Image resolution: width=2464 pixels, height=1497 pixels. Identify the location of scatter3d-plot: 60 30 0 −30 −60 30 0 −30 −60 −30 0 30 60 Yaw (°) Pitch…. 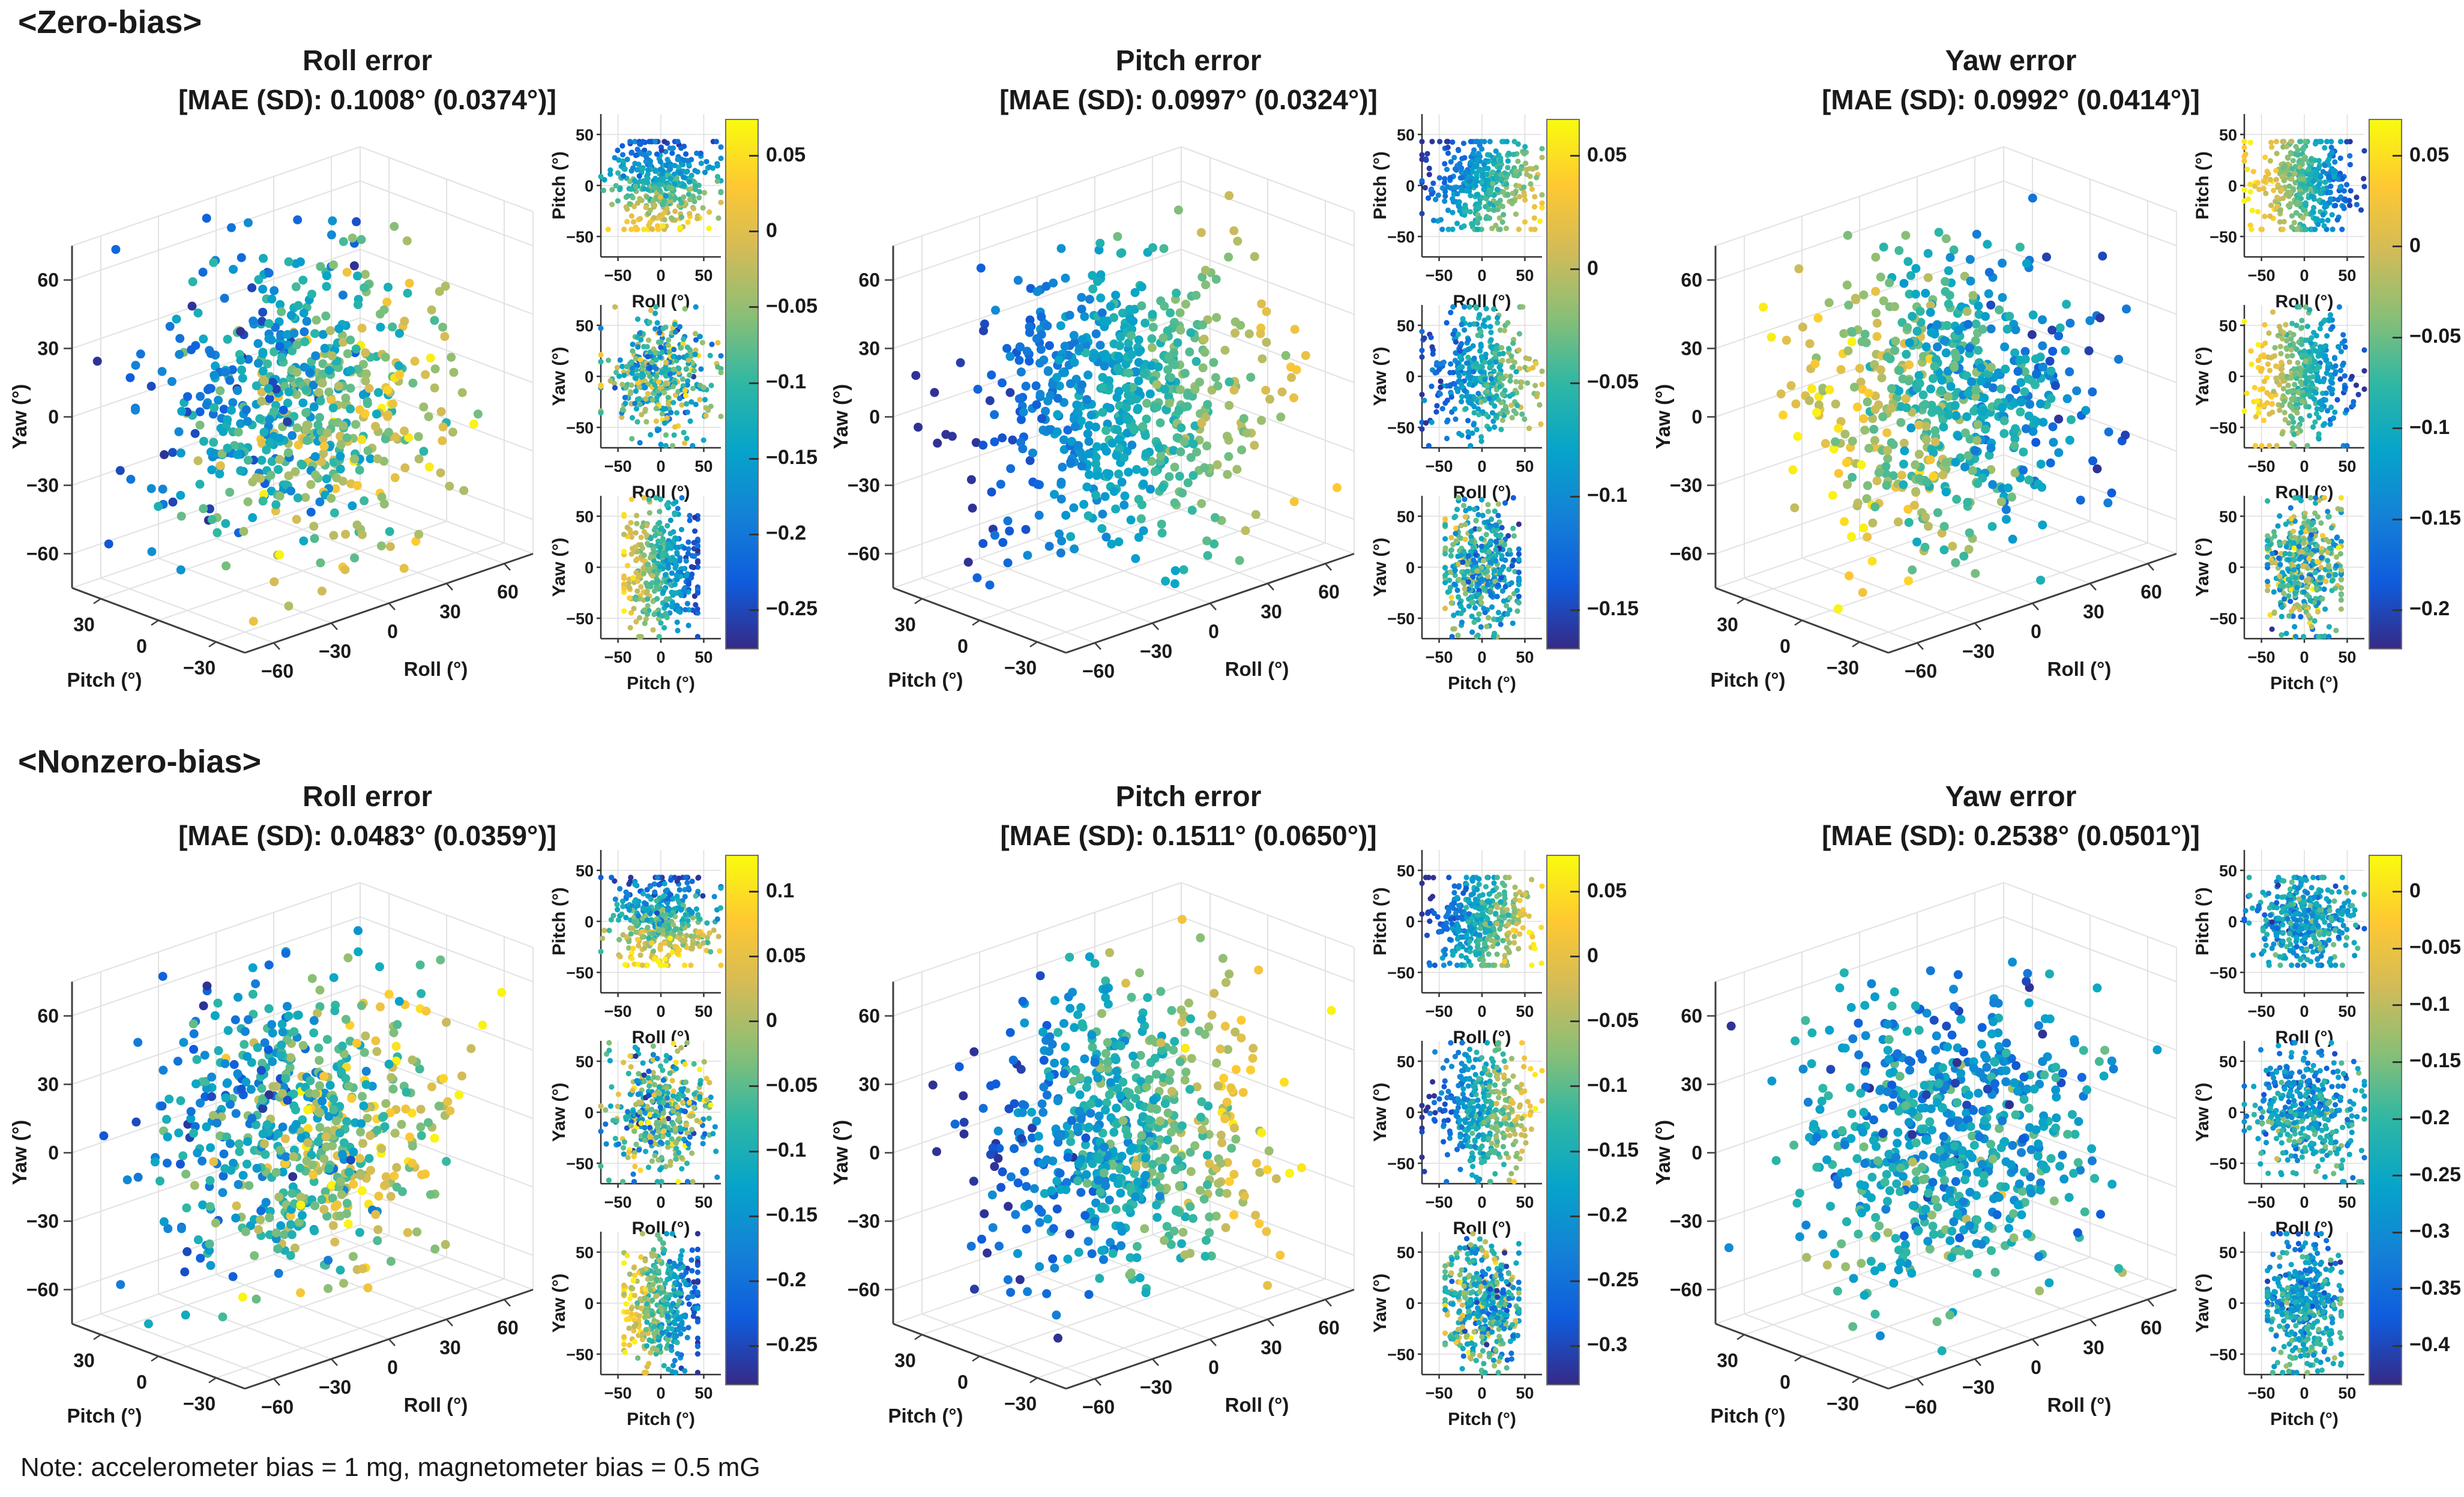
(1092, 419).